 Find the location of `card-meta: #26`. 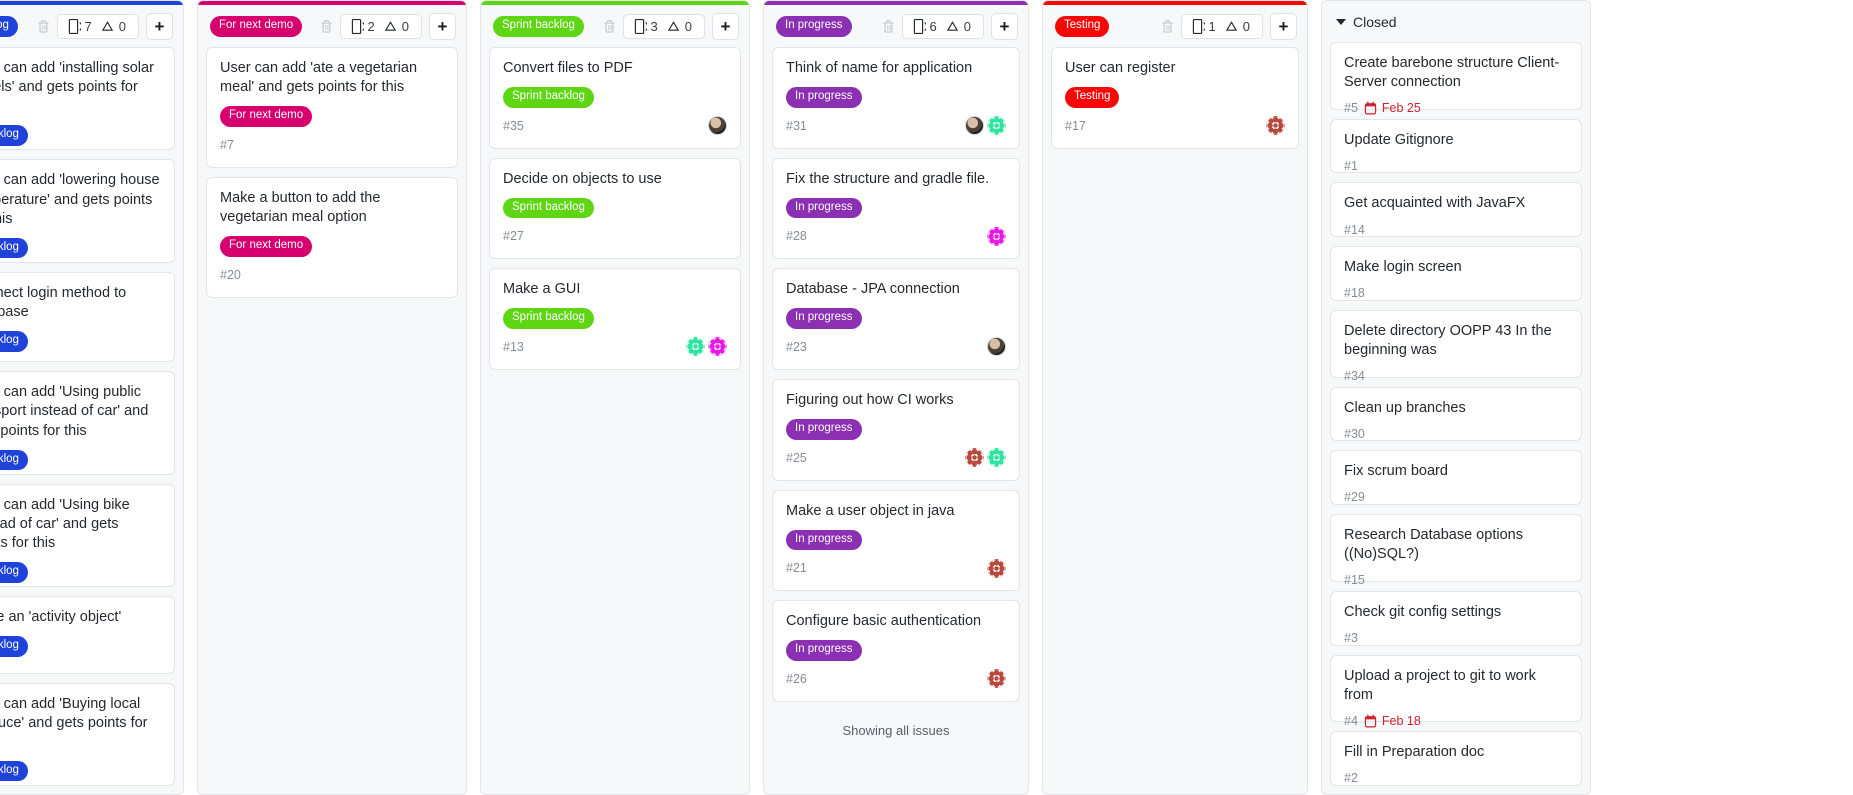

card-meta: #26 is located at coordinates (896, 679).